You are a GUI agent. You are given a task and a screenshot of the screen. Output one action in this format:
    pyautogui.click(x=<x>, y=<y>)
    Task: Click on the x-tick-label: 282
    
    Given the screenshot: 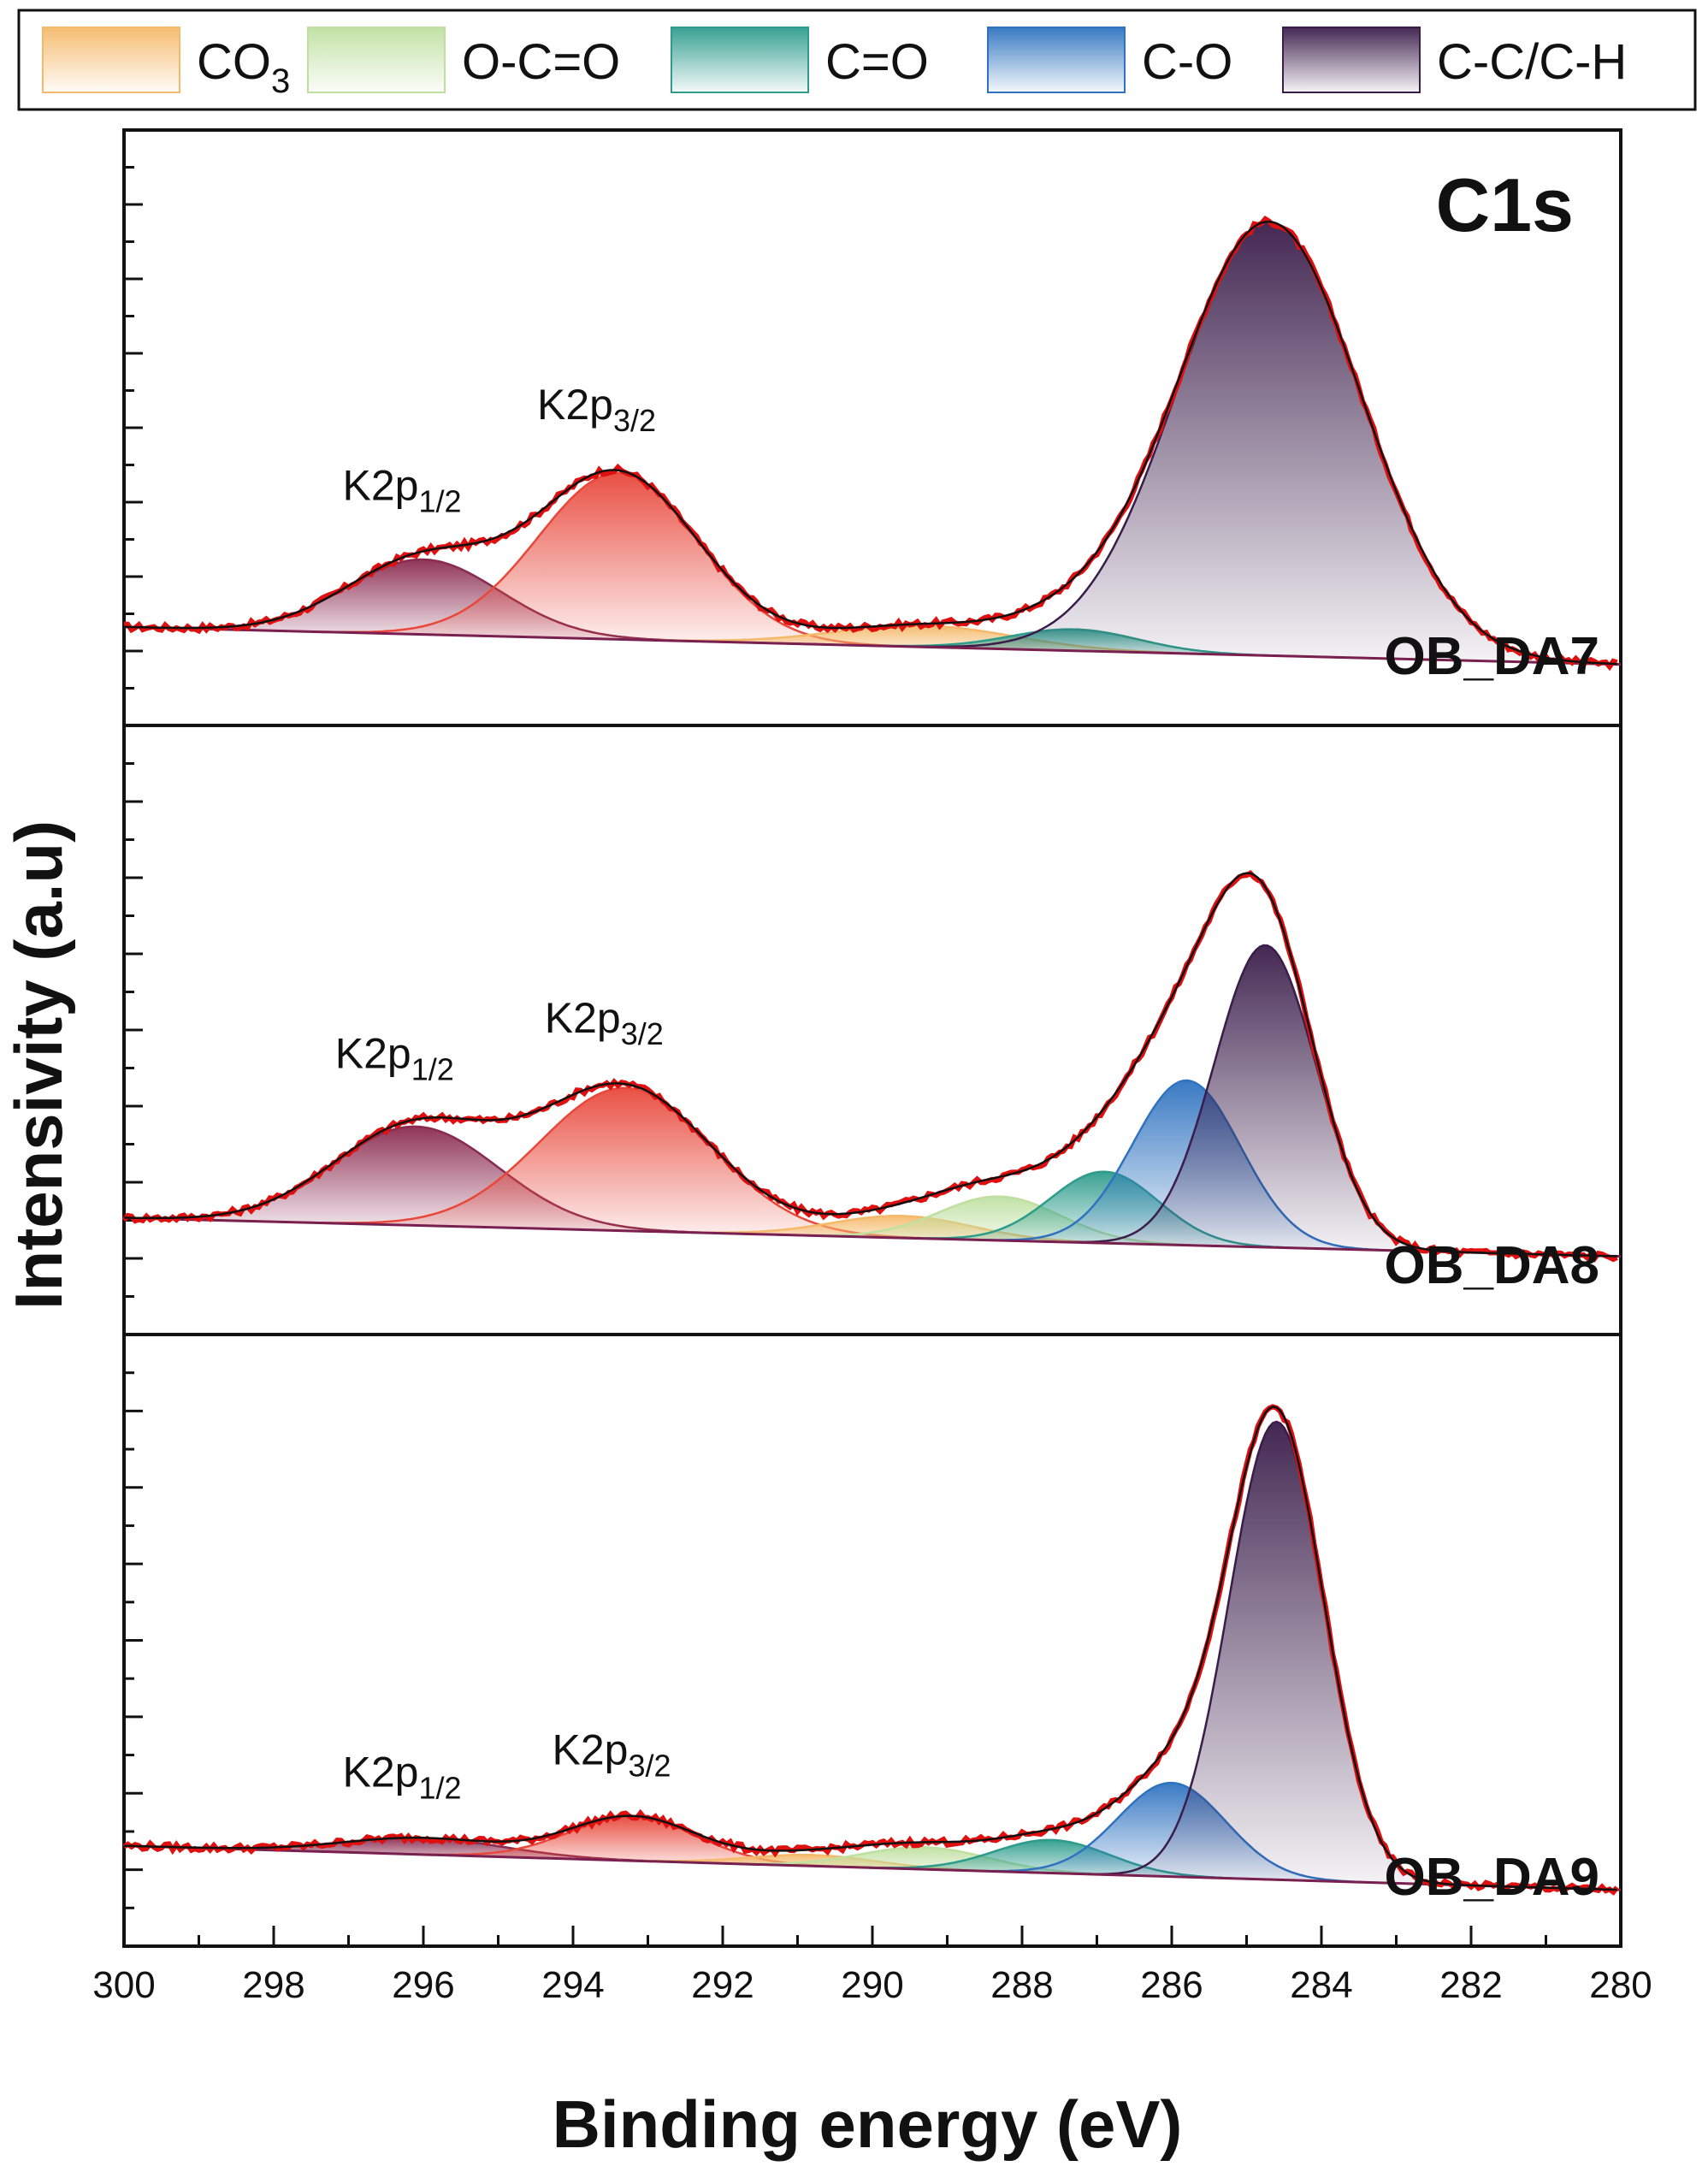 What is the action you would take?
    pyautogui.click(x=1470, y=1985)
    